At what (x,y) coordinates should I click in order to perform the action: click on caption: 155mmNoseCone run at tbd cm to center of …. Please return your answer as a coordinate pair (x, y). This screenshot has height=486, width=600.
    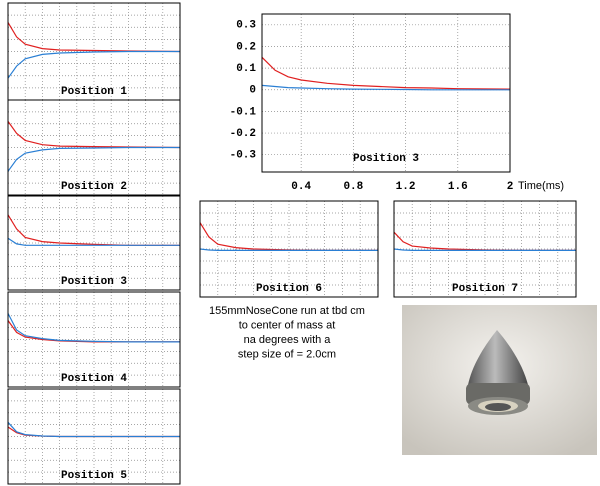
    Looking at the image, I should click on (287, 333).